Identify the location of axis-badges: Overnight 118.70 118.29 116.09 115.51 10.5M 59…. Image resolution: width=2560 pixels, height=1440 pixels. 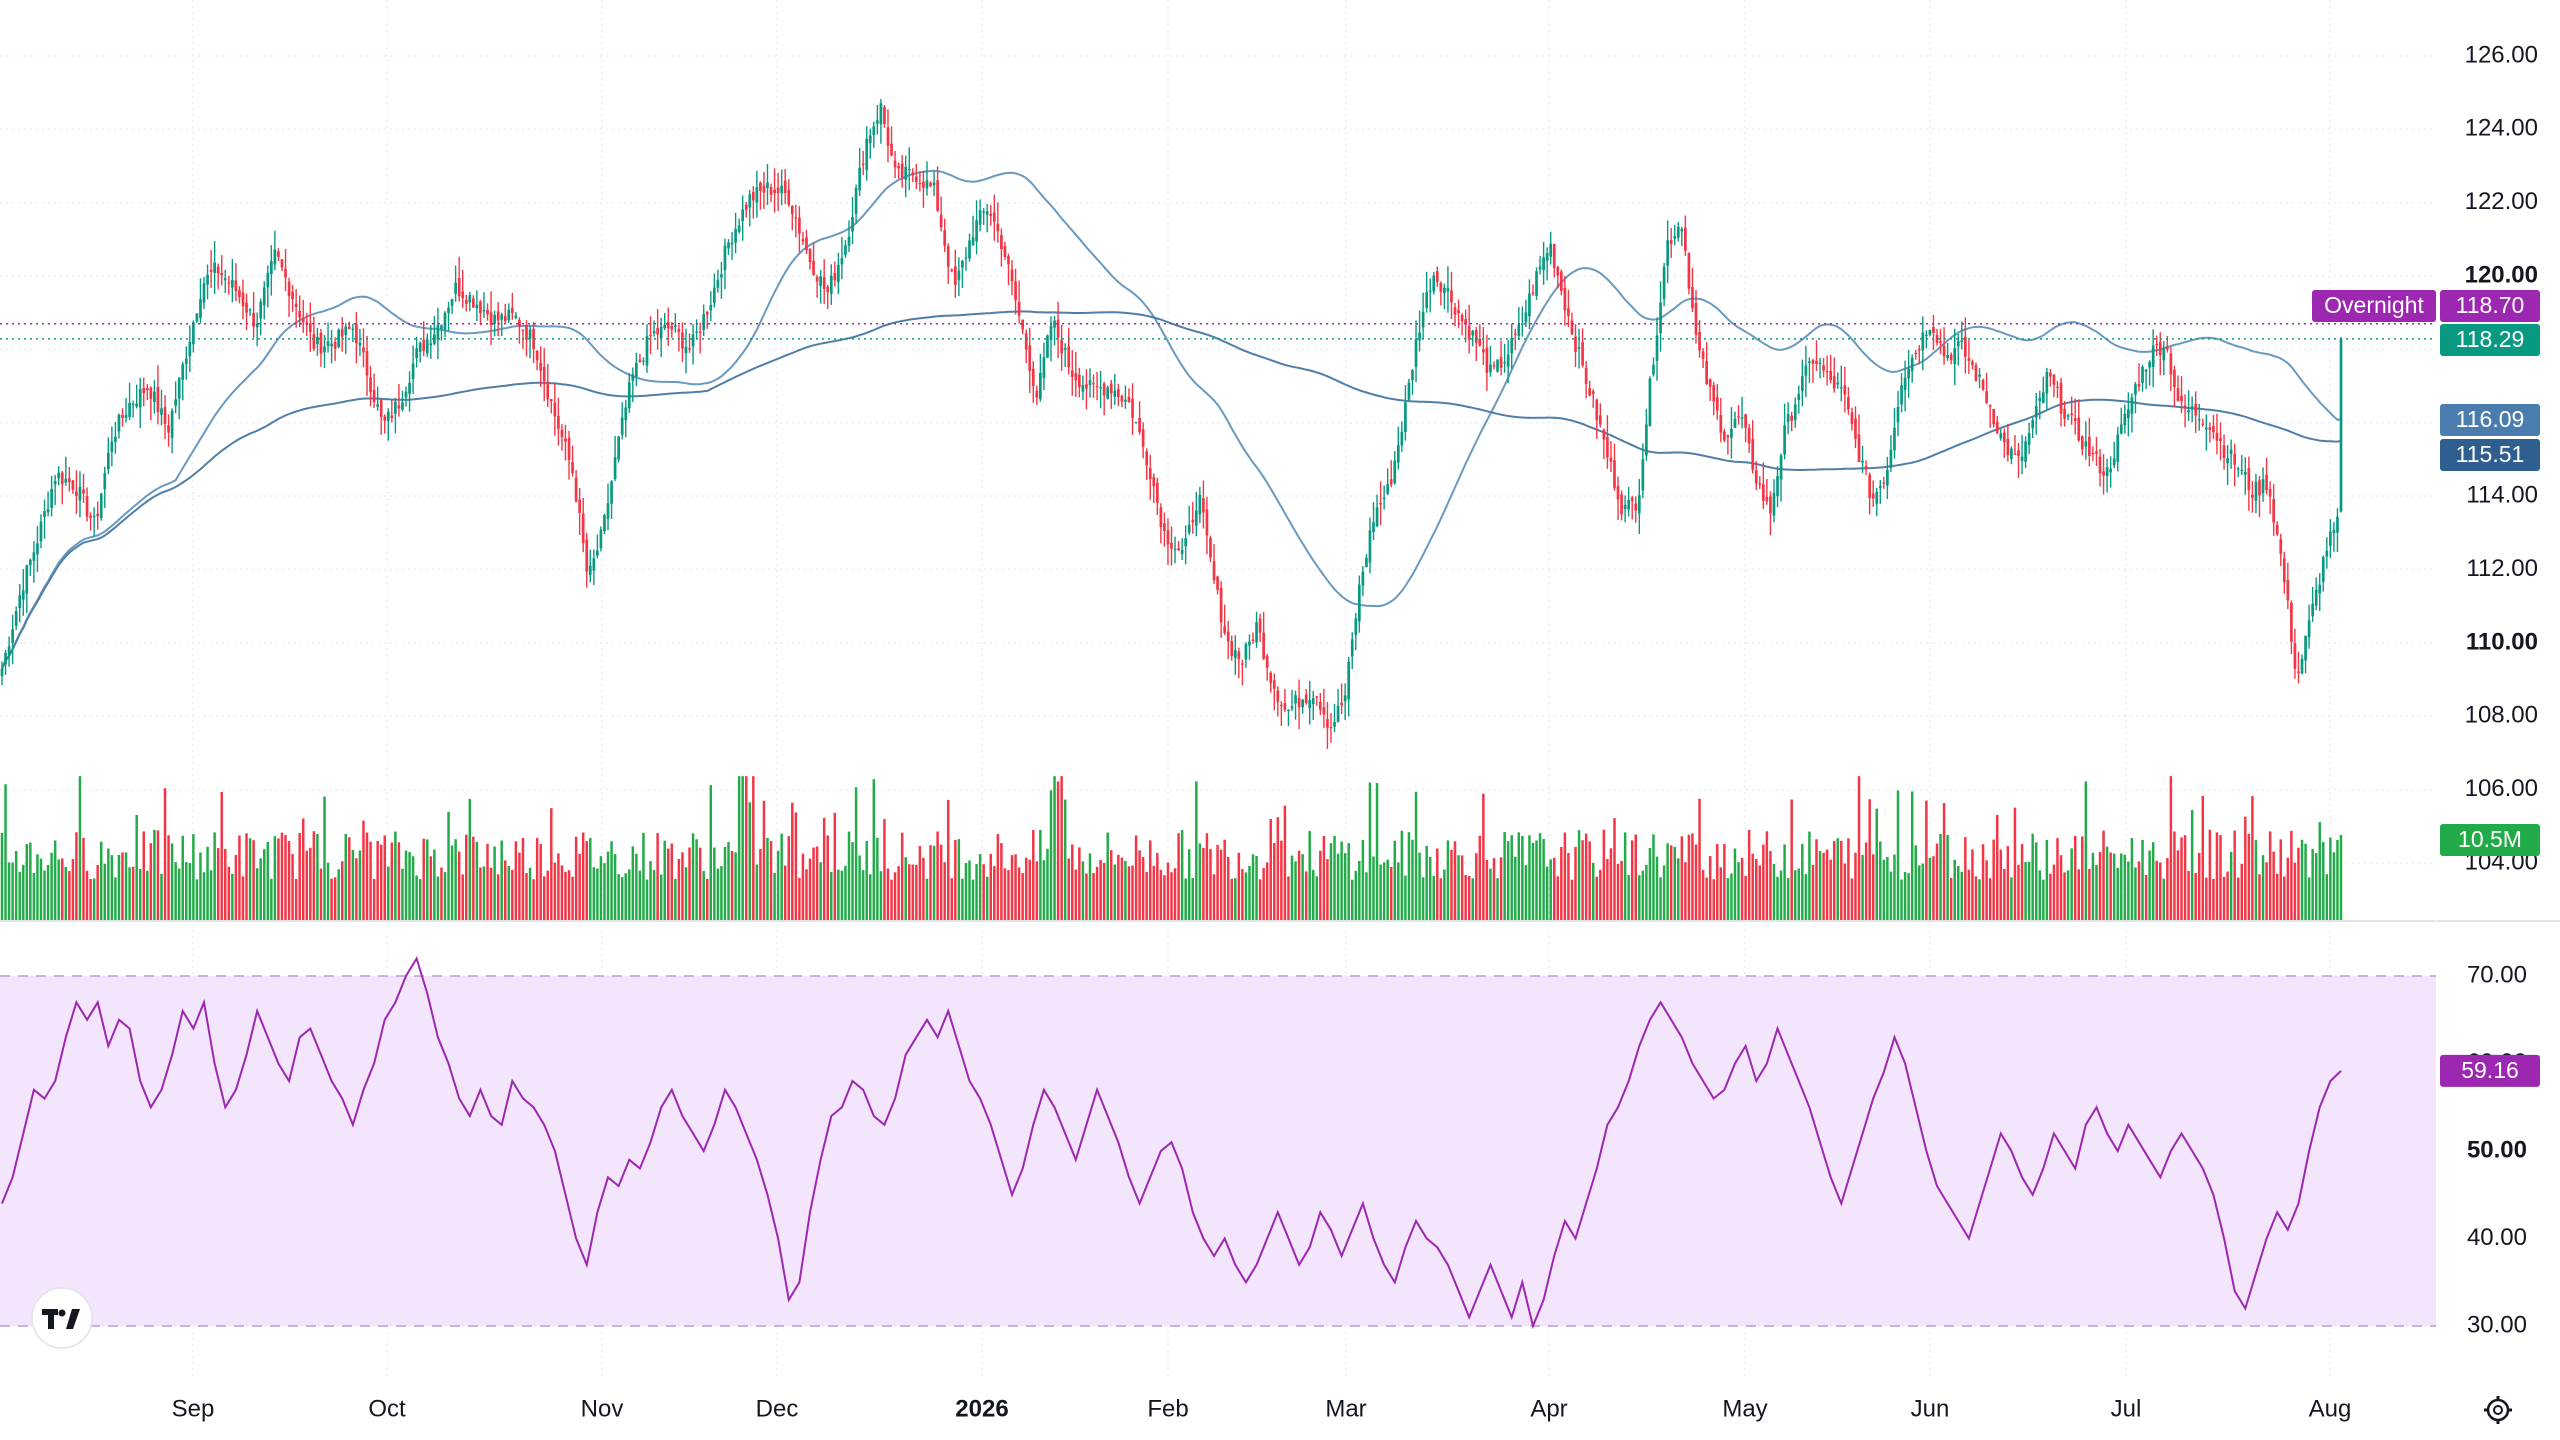
(2426, 688).